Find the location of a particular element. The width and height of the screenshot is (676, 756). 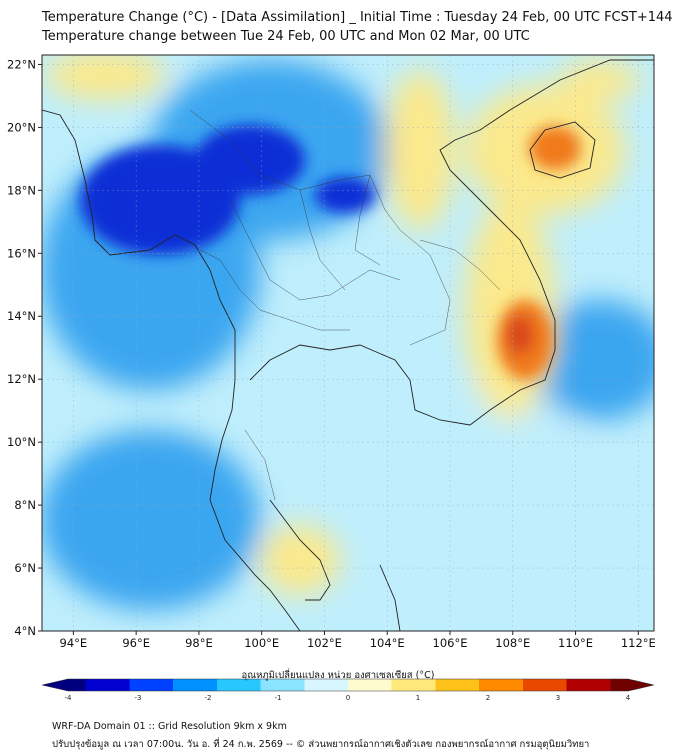

colorbar-tick-label: 4 is located at coordinates (628, 698).